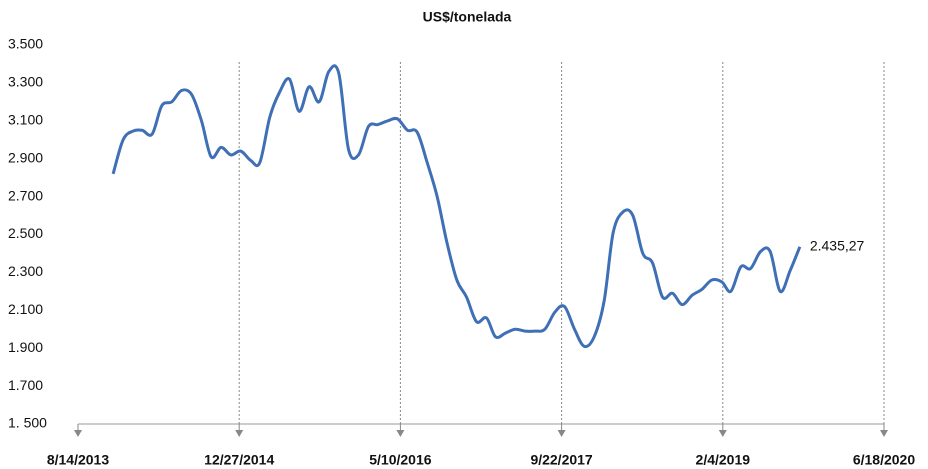 This screenshot has width=928, height=469. Describe the element at coordinates (723, 460) in the screenshot. I see `x-tick-label: 2/4/2019` at that location.